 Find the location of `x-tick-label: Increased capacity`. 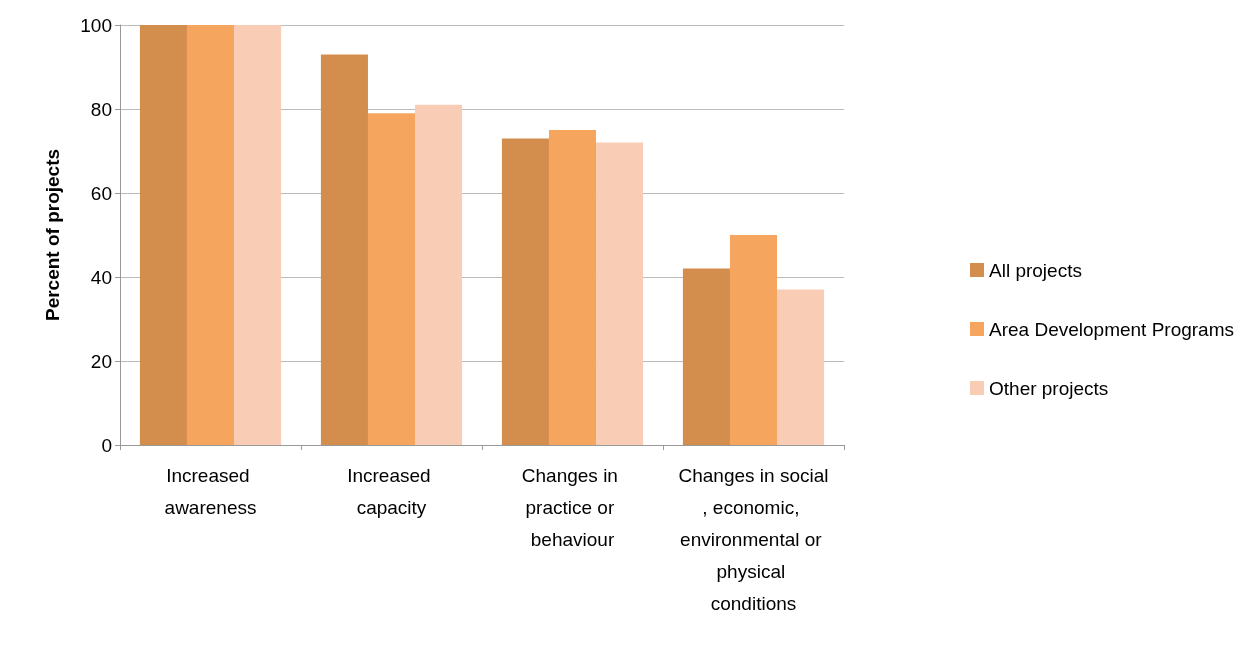

x-tick-label: Increased capacity is located at coordinates (391, 491).